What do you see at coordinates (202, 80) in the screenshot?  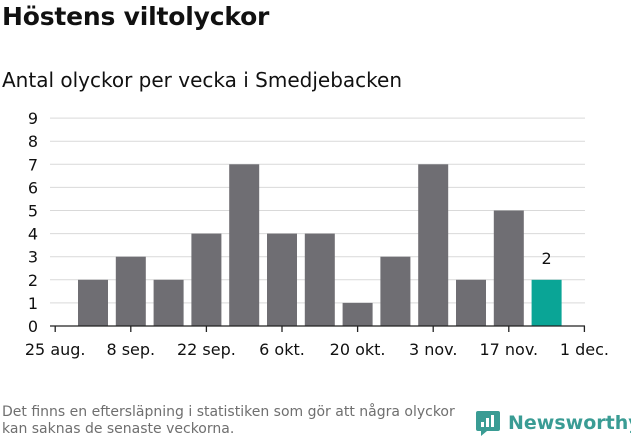 I see `chart-subtitle: Antal olyckor per vecka i Smedjebacken` at bounding box center [202, 80].